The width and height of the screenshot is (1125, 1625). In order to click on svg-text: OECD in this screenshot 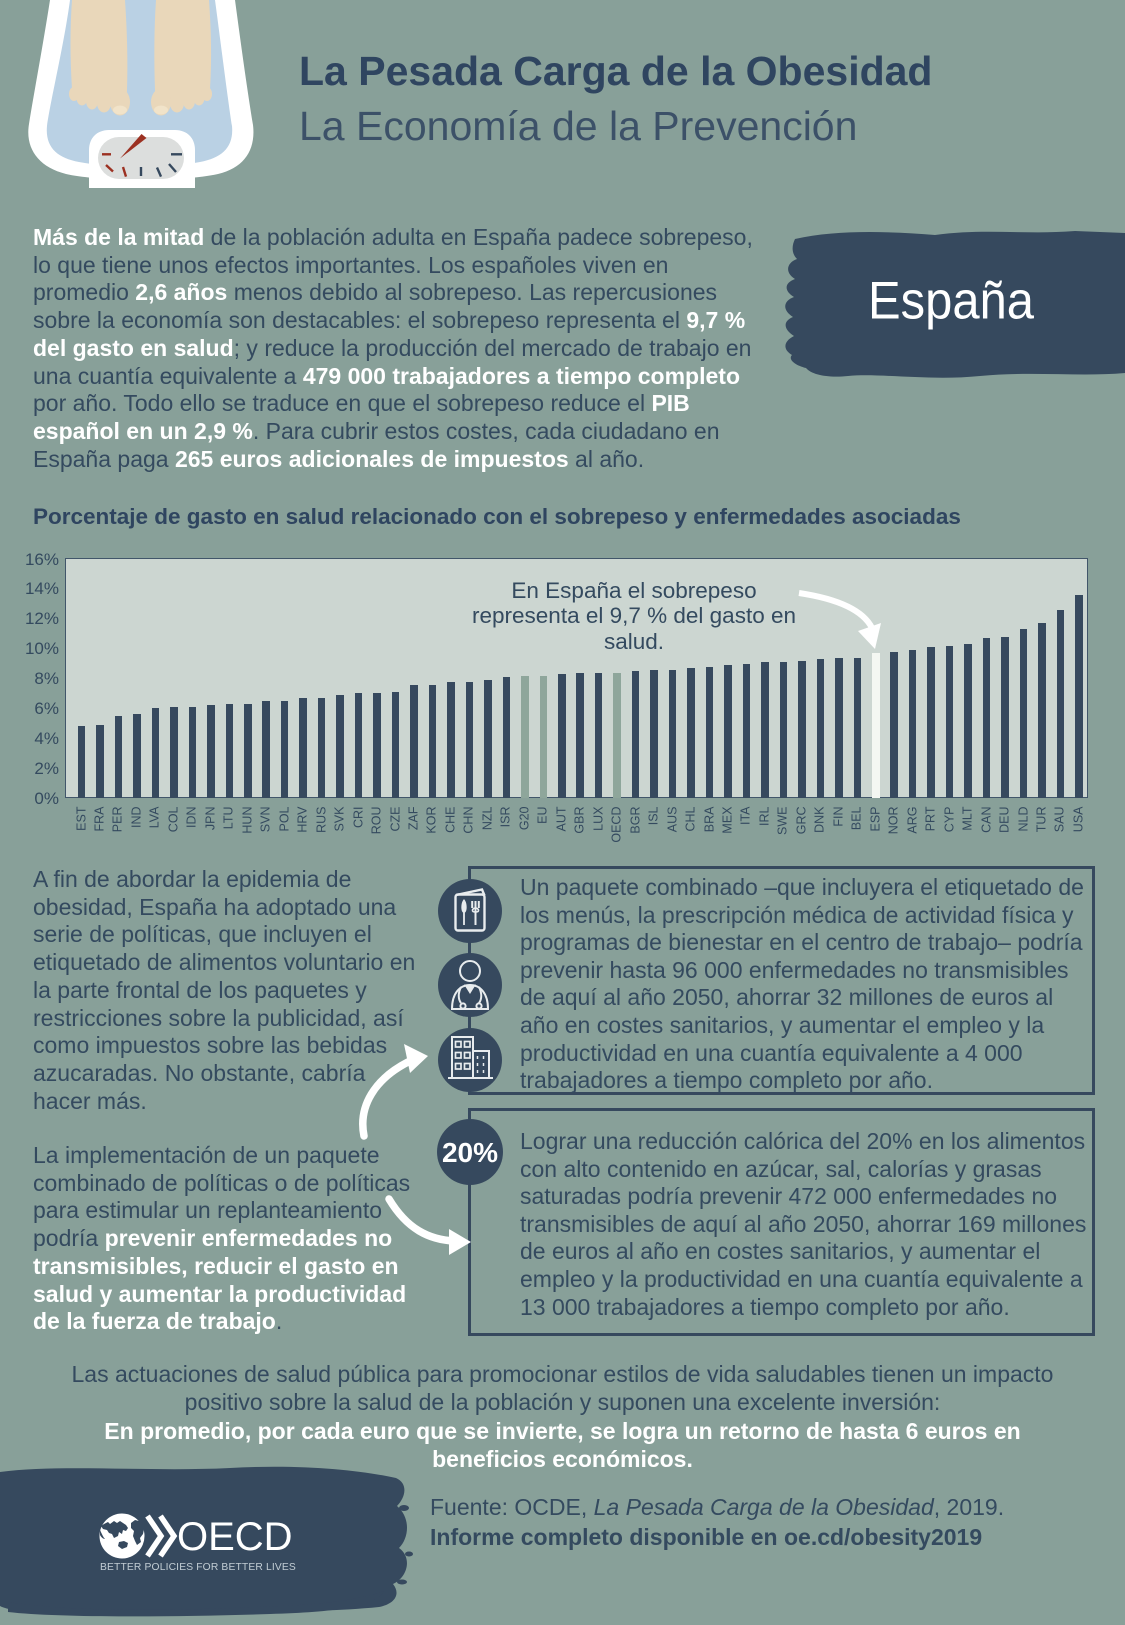, I will do `click(235, 1537)`.